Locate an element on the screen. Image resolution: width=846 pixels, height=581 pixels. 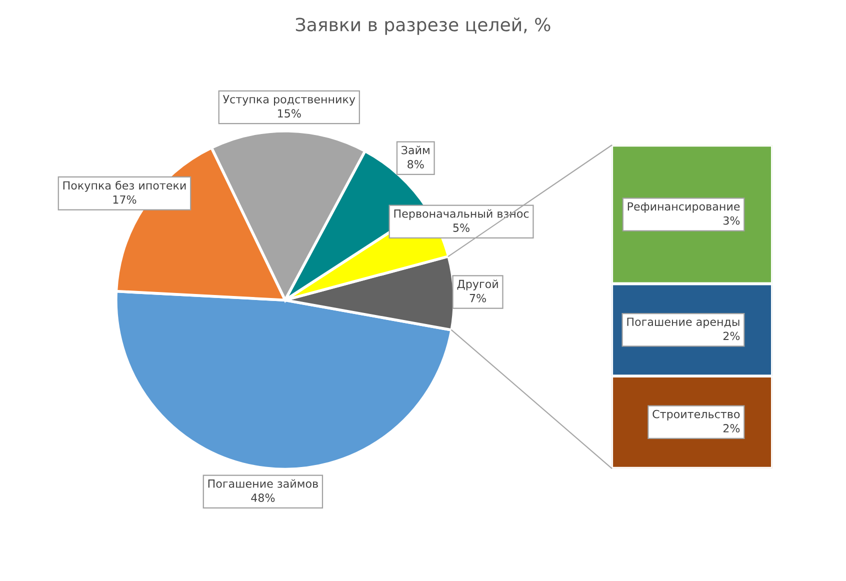
slice-label: Первоначальный взнос is located at coordinates (461, 214).